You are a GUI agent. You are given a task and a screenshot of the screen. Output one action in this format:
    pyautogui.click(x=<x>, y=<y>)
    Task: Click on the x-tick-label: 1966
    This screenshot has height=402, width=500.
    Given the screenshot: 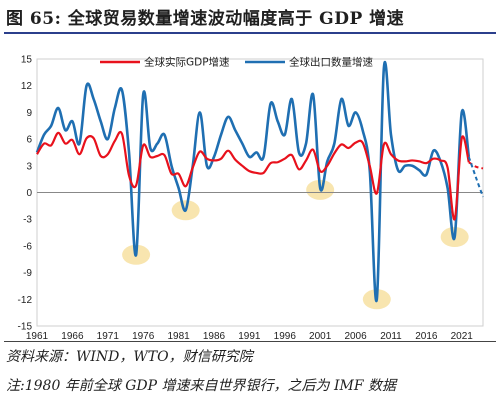 What is the action you would take?
    pyautogui.click(x=72, y=336)
    